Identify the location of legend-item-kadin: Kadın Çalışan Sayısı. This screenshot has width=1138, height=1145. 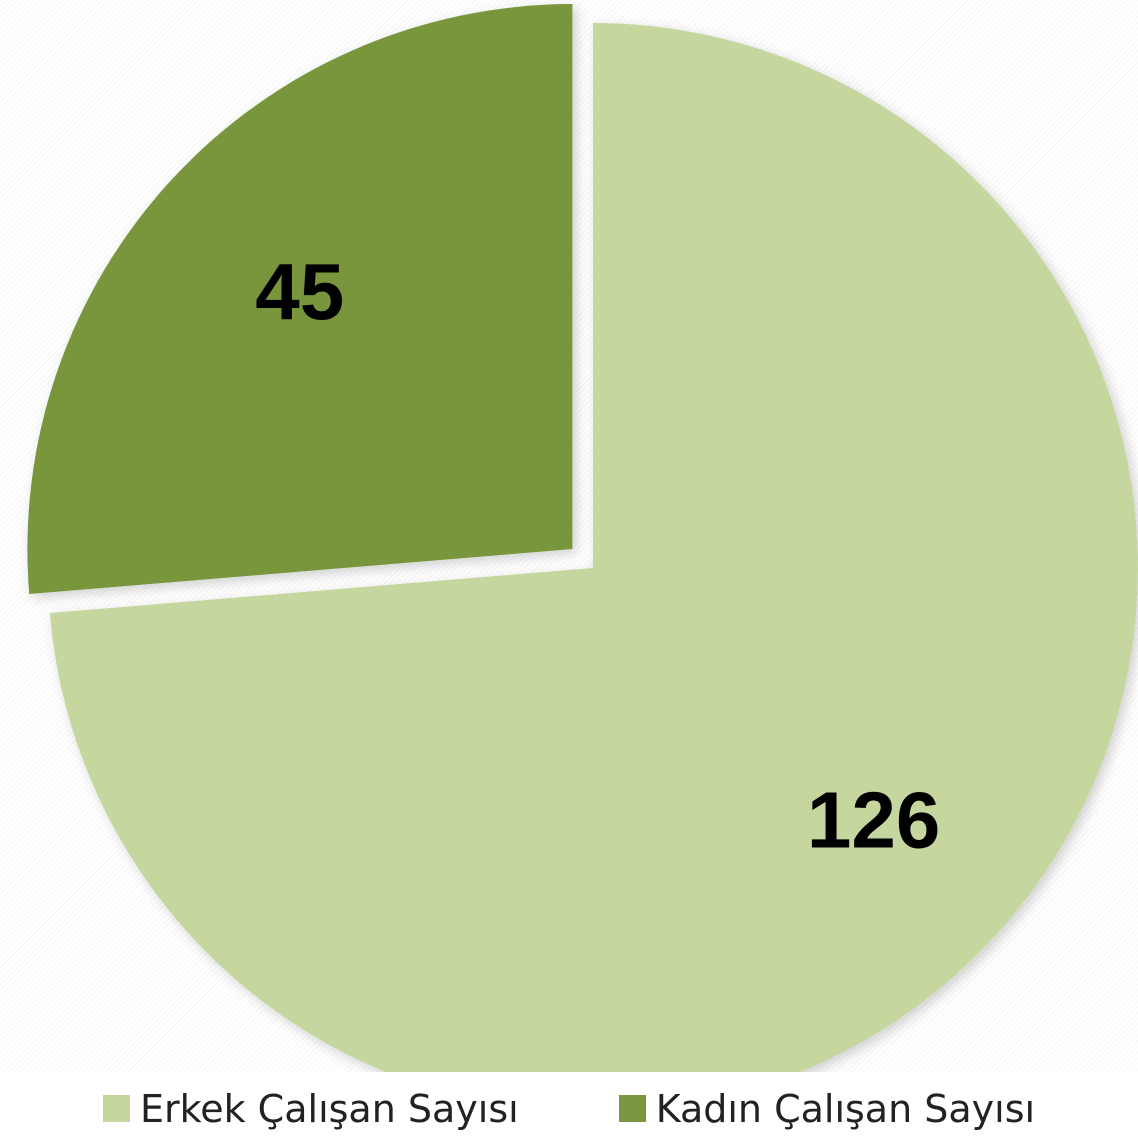
(827, 1108).